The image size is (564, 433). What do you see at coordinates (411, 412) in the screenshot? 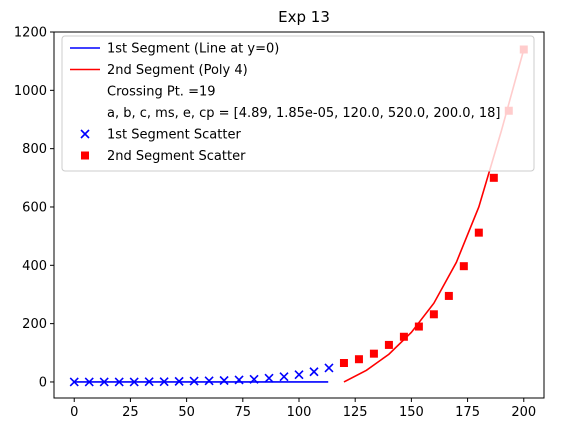
I see `x-tick-label: 150` at bounding box center [411, 412].